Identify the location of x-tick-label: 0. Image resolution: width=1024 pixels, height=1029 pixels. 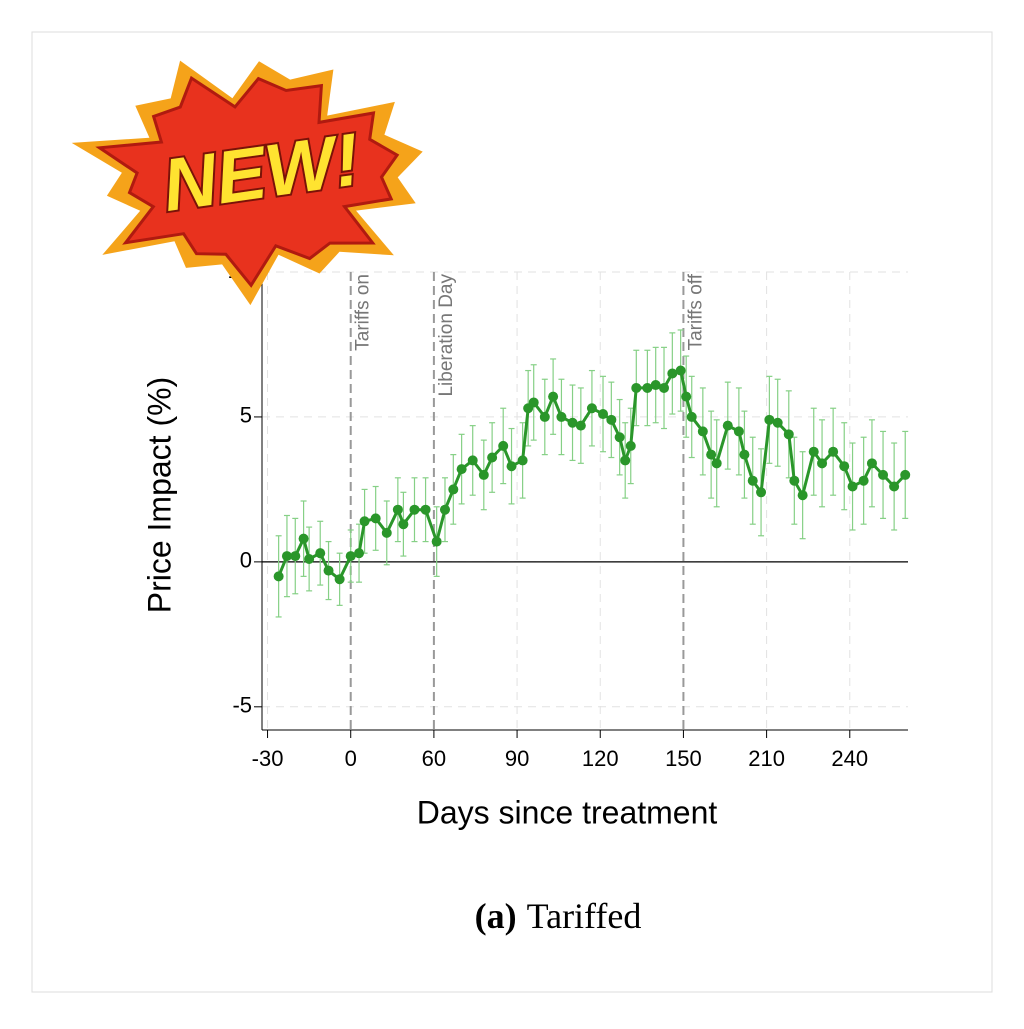
(351, 758).